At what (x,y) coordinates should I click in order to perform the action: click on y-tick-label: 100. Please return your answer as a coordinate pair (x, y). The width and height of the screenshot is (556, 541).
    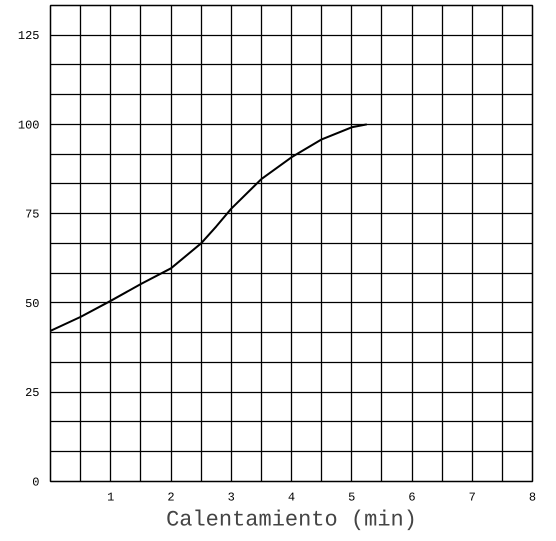
    Looking at the image, I should click on (29, 125).